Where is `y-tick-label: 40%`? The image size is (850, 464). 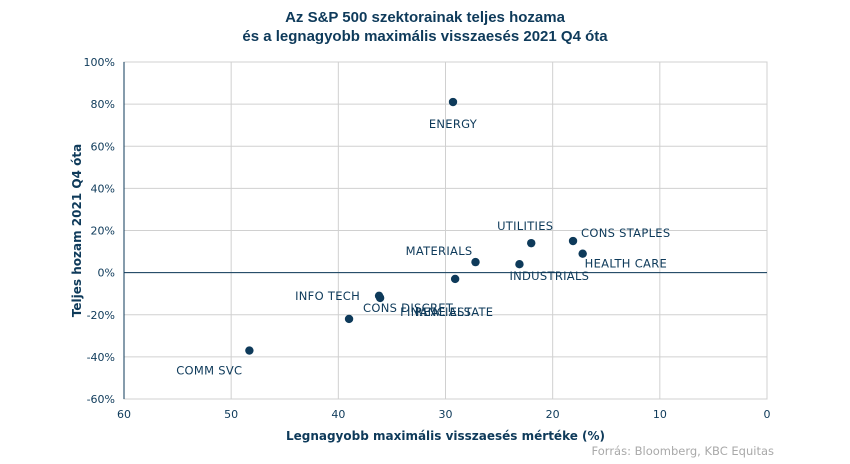
y-tick-label: 40% is located at coordinates (103, 188).